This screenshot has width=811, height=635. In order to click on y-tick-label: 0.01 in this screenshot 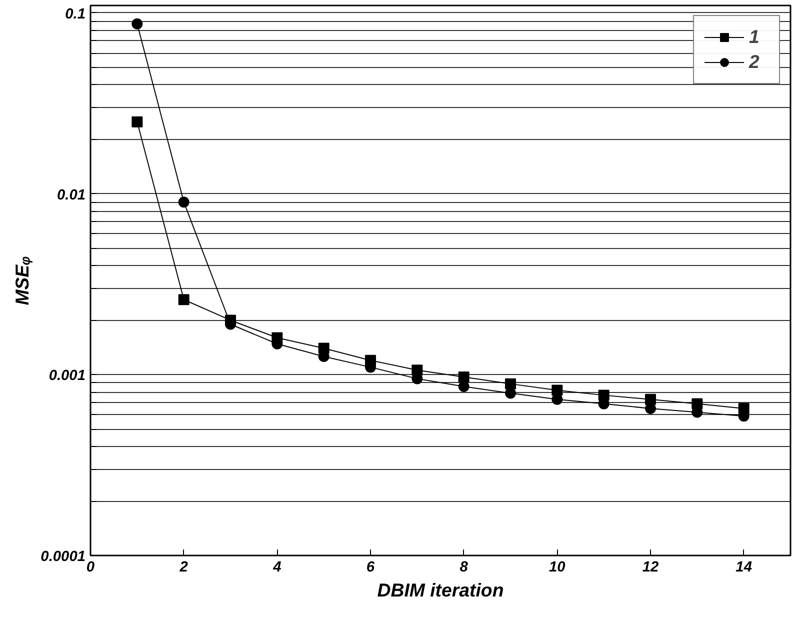, I will do `click(71, 195)`.